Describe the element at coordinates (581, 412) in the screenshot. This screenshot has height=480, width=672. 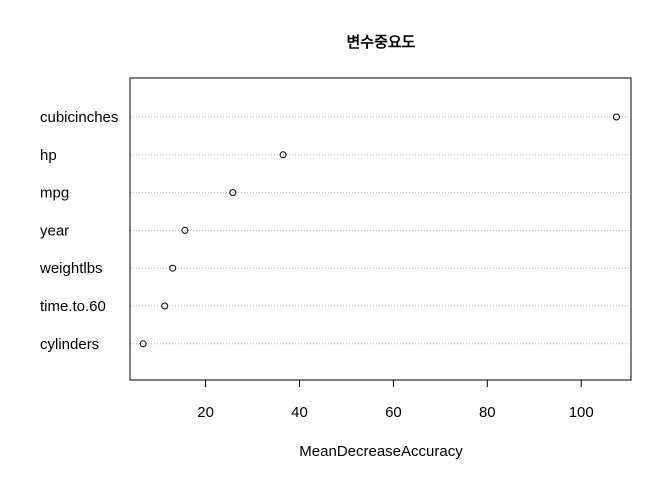
I see `x-tick-label: 100` at that location.